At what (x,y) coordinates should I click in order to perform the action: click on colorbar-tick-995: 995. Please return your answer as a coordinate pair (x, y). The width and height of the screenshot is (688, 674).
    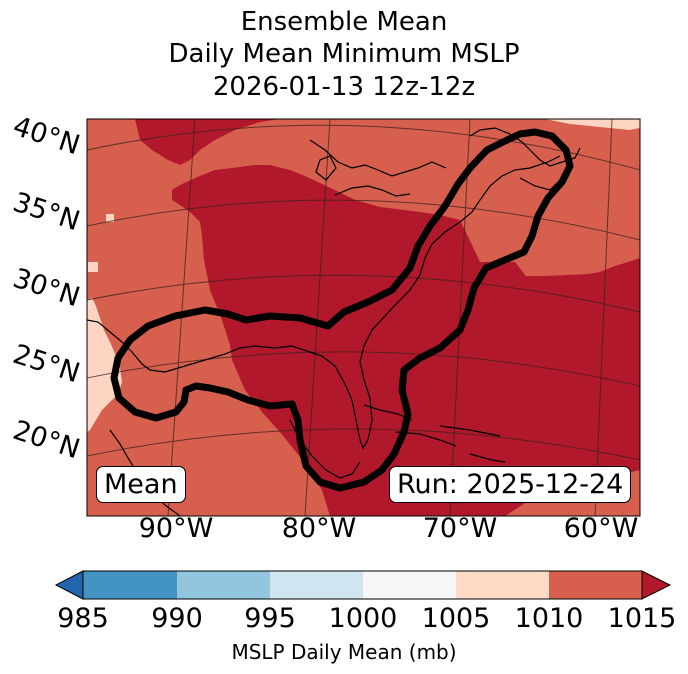
    Looking at the image, I should click on (270, 618).